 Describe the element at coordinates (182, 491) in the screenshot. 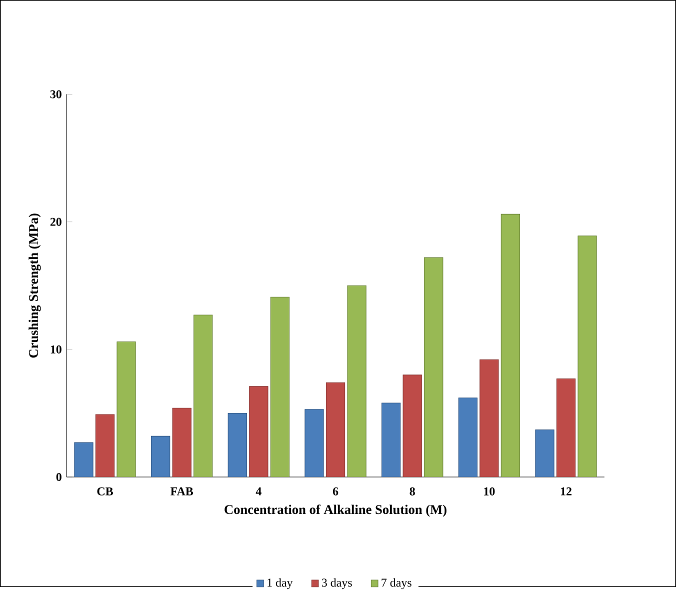

I see `x-tick-label: FAB` at that location.